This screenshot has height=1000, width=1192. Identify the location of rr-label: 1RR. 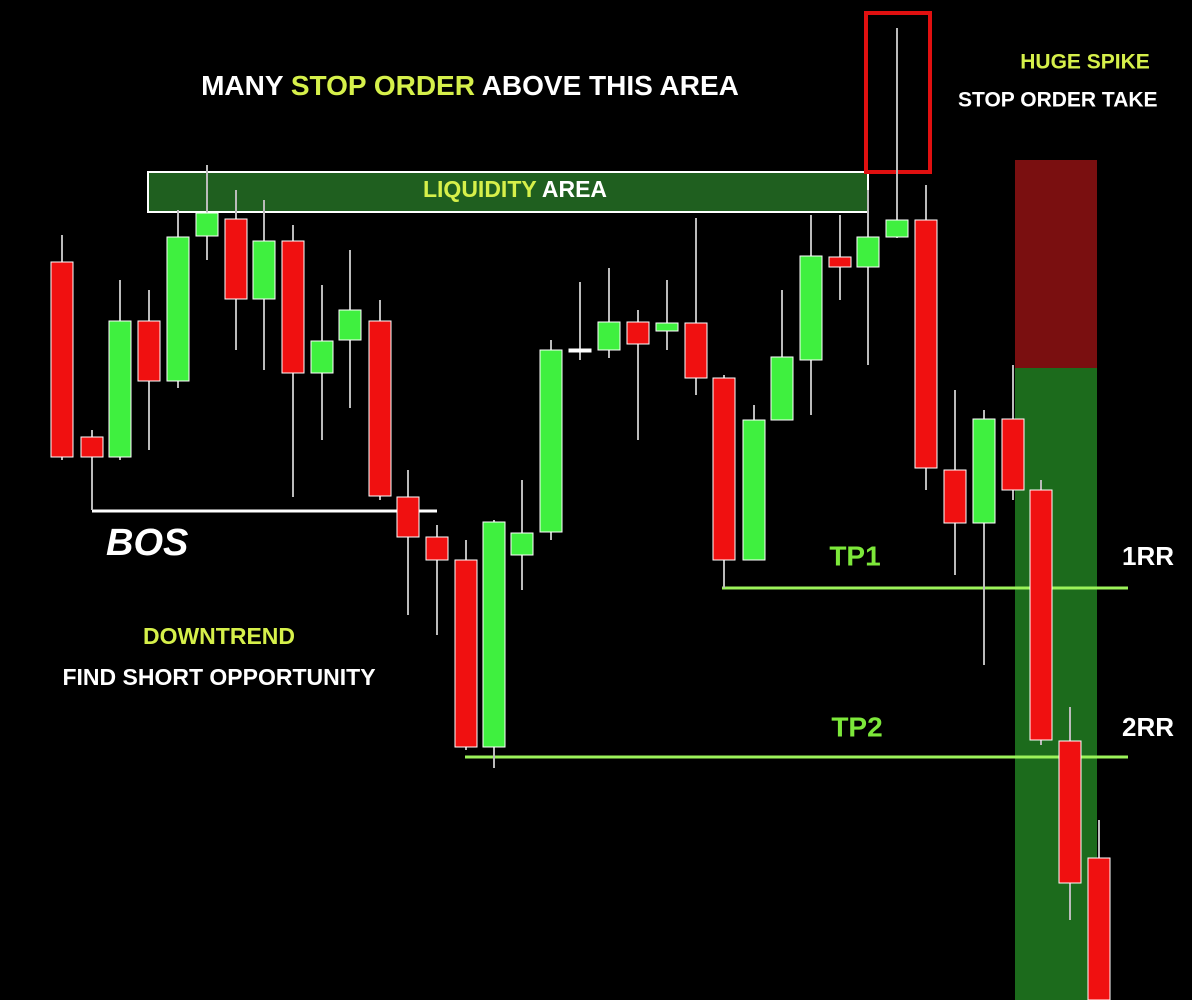
(1148, 556).